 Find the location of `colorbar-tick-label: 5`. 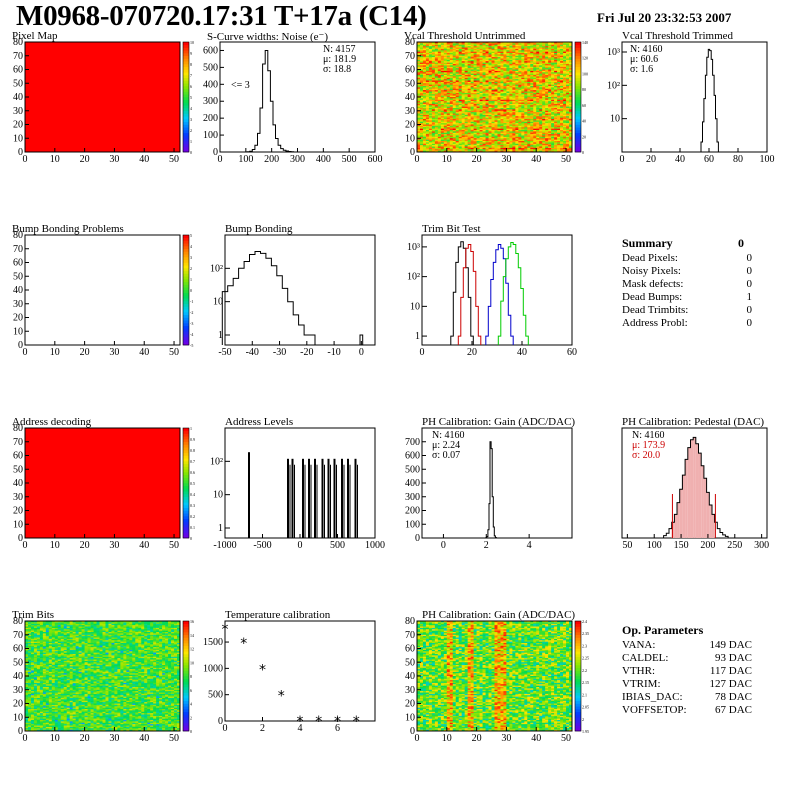

colorbar-tick-label: 5 is located at coordinates (191, 235).